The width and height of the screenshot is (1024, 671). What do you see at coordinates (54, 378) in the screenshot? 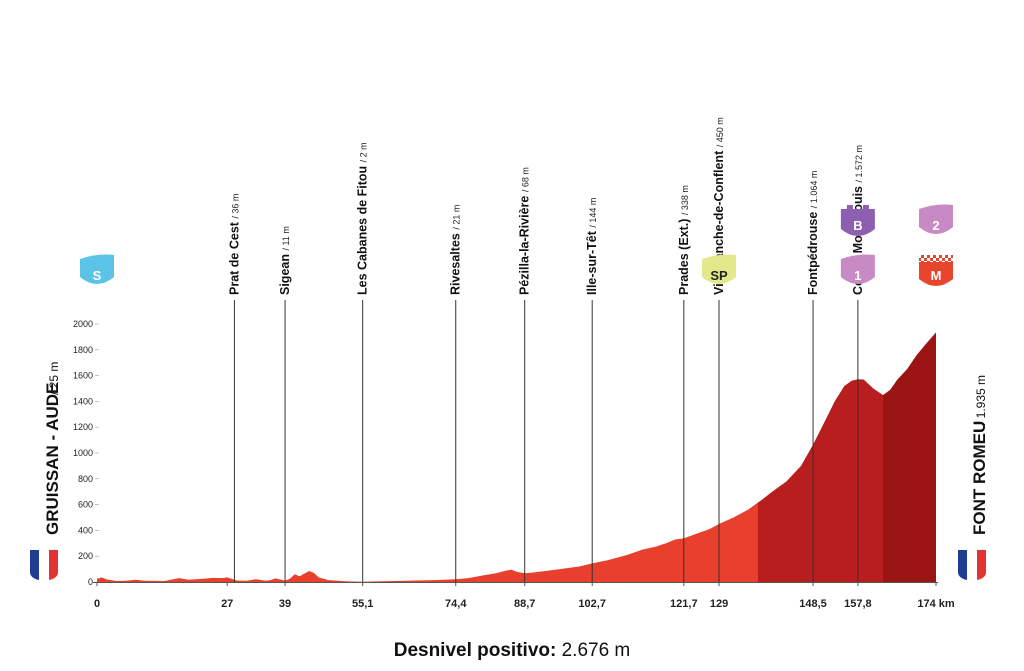
I see `start-altitude: / 25 m` at bounding box center [54, 378].